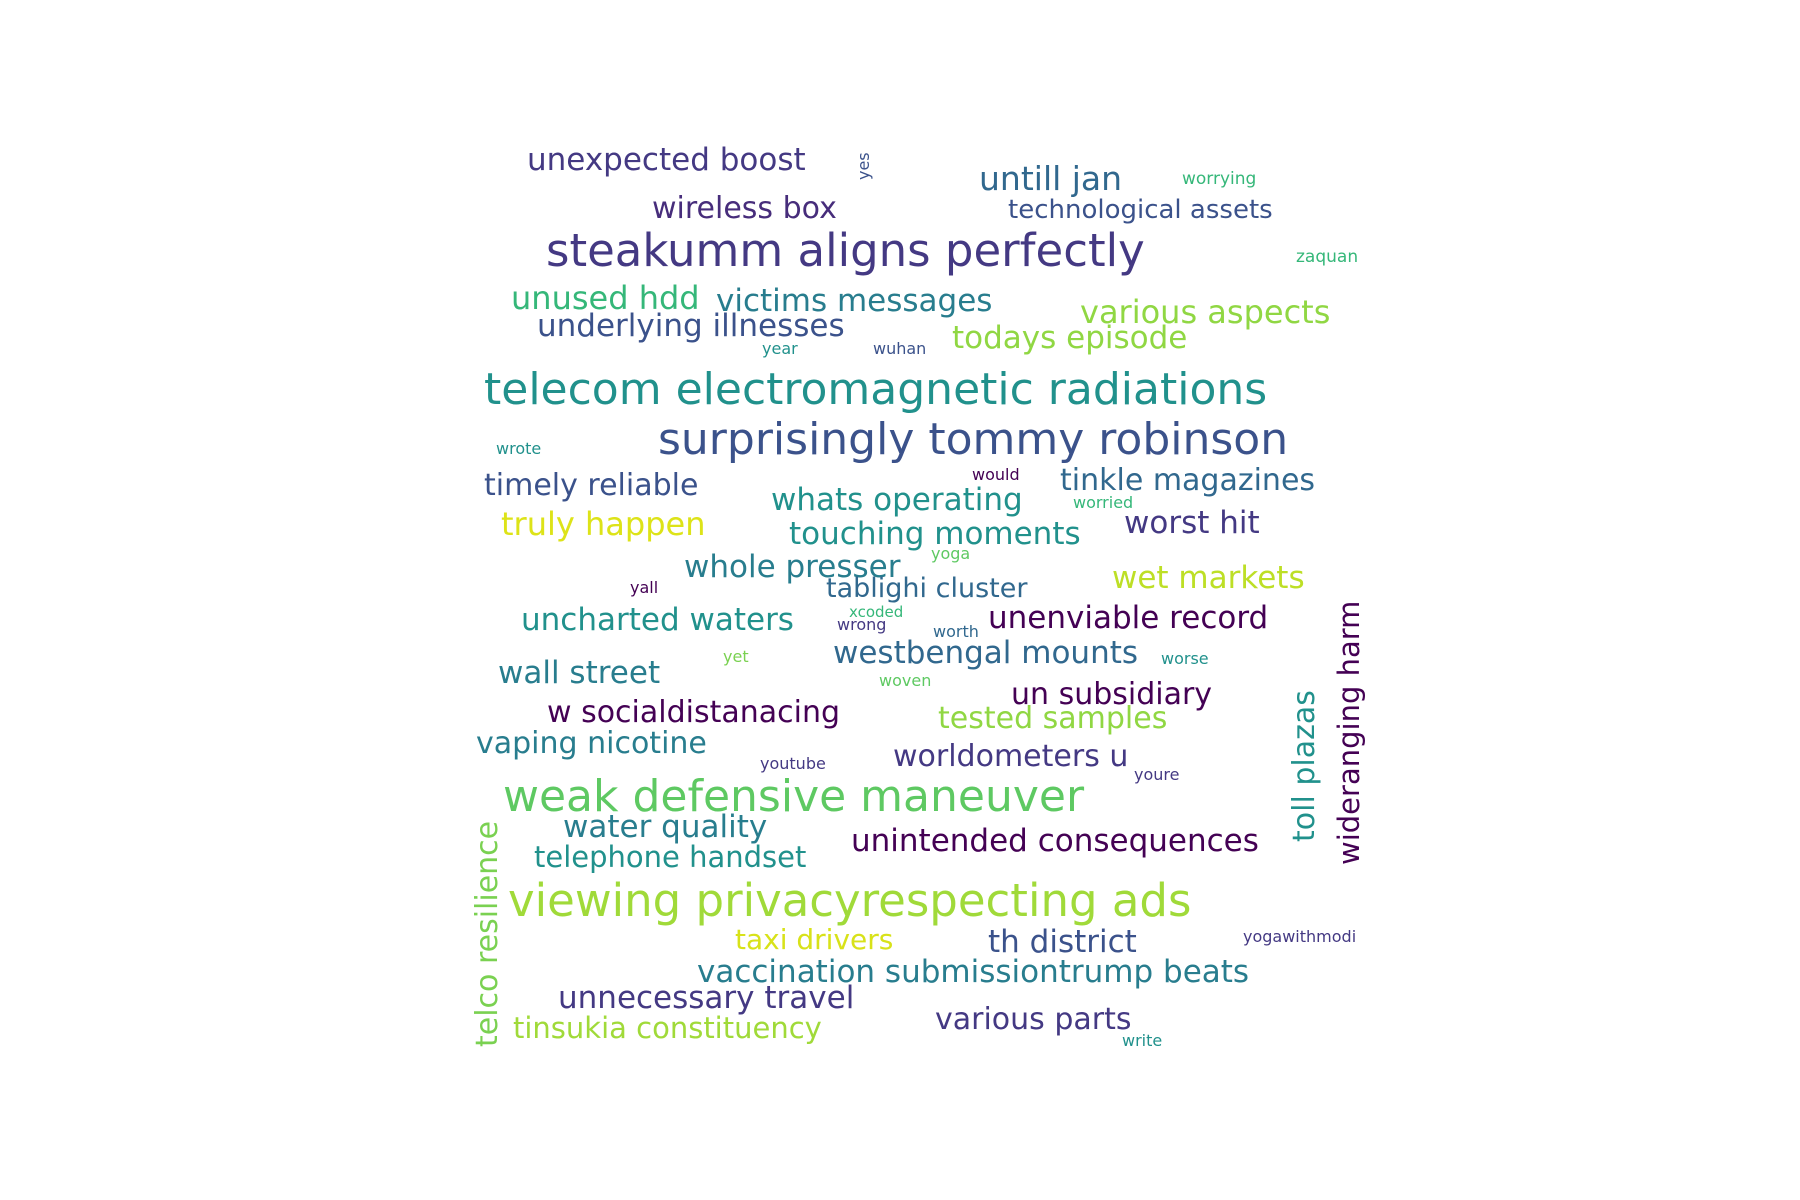 This screenshot has height=1200, width=1800. I want to click on word-w19: would, so click(996, 474).